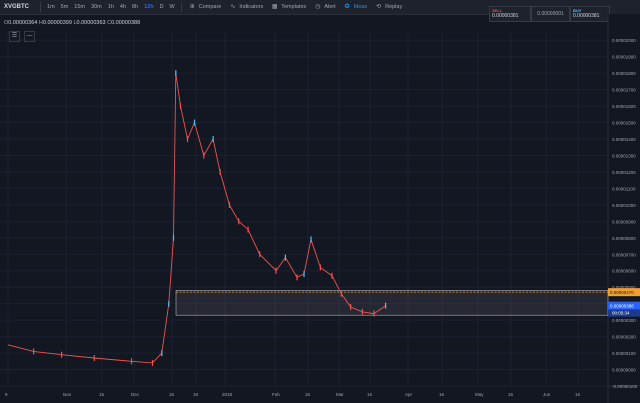 Image resolution: width=640 pixels, height=403 pixels. What do you see at coordinates (347, 6) in the screenshot?
I see `lightbulb-icon: ✪` at bounding box center [347, 6].